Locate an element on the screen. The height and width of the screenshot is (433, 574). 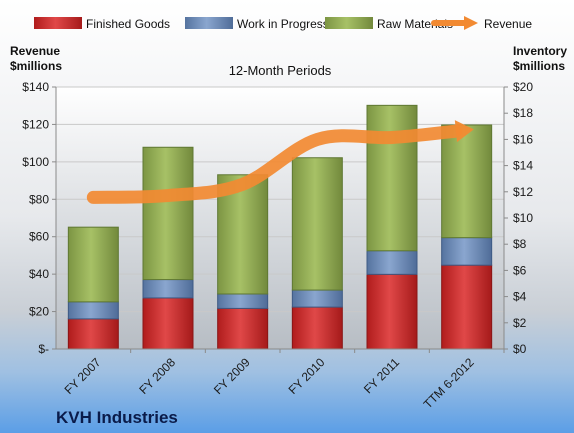
right-axis-title-line1: Inventory is located at coordinates (540, 51).